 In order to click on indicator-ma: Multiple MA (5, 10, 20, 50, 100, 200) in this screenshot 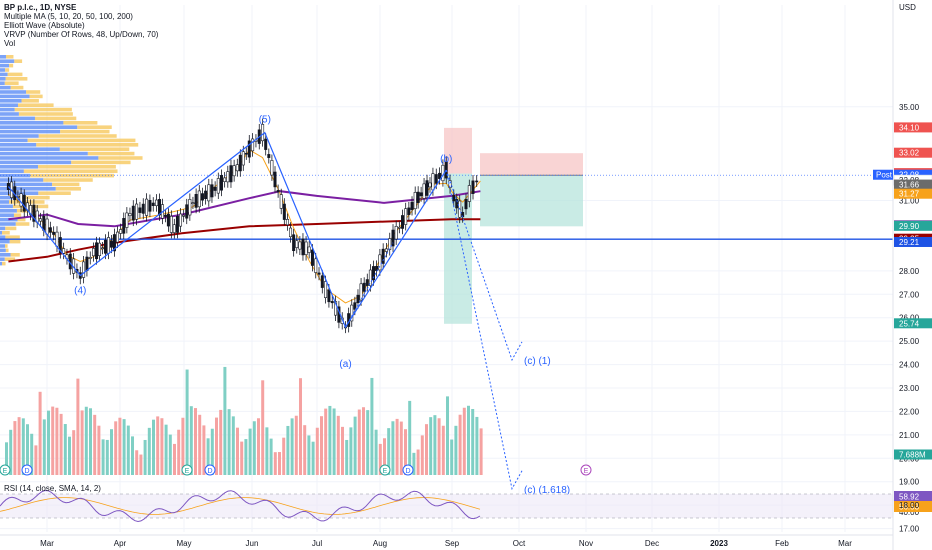, I will do `click(68, 16)`.